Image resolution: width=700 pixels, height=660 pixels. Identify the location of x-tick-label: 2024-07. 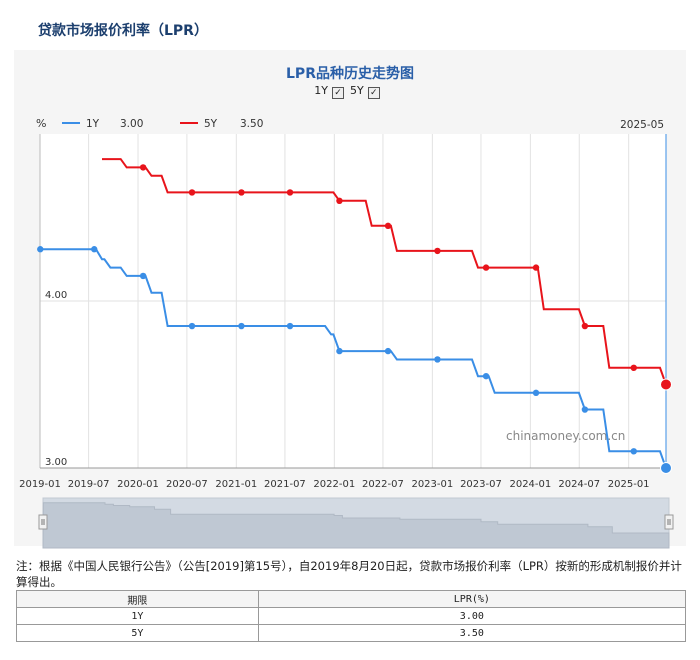
(579, 484).